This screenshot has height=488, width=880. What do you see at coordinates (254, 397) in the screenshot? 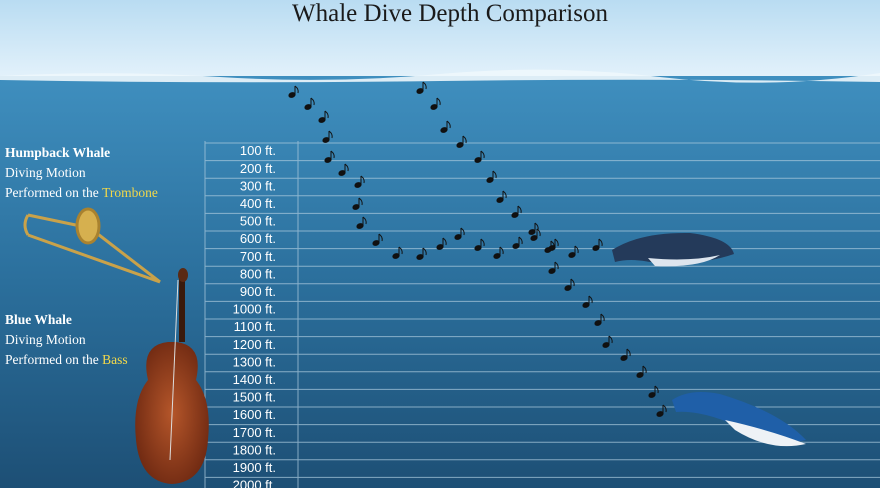
I see `depth-label: 1500 ft.` at bounding box center [254, 397].